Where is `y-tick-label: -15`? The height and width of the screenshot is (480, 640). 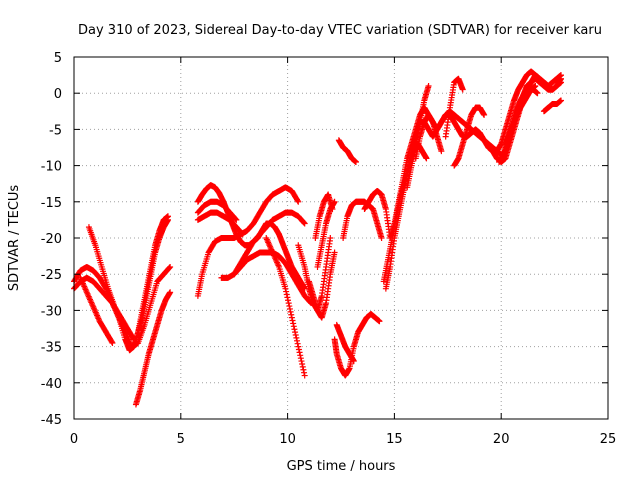
y-tick-label: -15 is located at coordinates (51, 203).